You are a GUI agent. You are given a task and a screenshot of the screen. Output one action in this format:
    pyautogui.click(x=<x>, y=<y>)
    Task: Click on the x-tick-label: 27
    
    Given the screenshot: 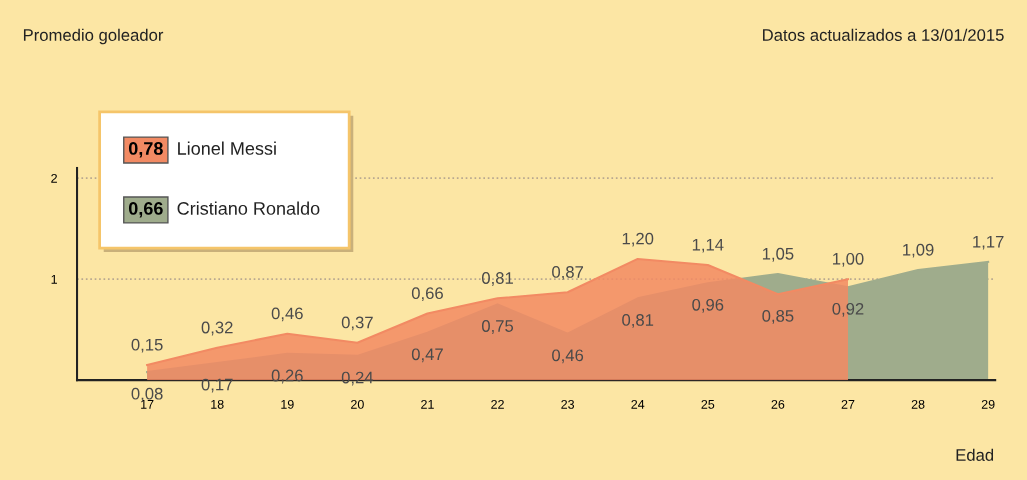 What is the action you would take?
    pyautogui.click(x=848, y=404)
    